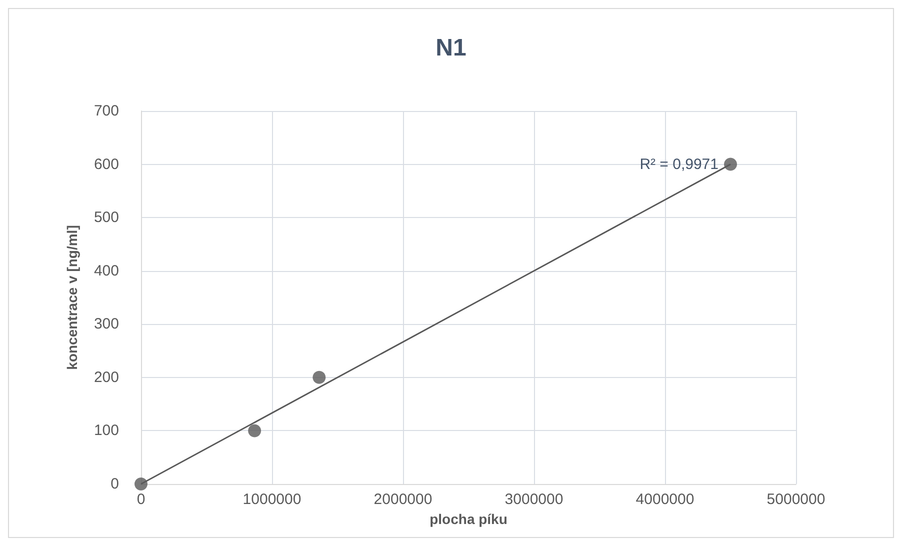 The height and width of the screenshot is (546, 902). Describe the element at coordinates (106, 271) in the screenshot. I see `y-tick-label: 400` at that location.